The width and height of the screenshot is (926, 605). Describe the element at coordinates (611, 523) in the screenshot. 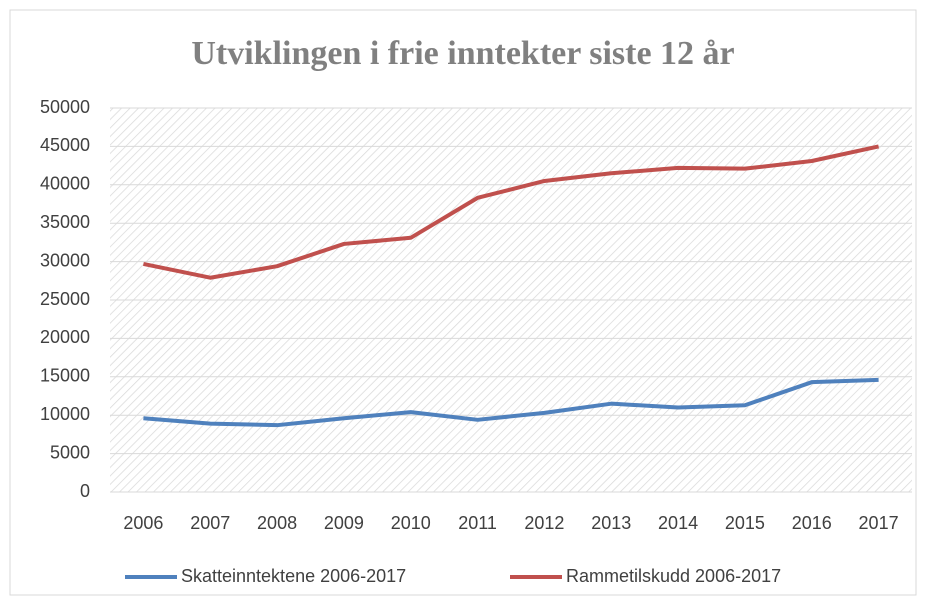

I see `x-tick-label: 2013` at that location.